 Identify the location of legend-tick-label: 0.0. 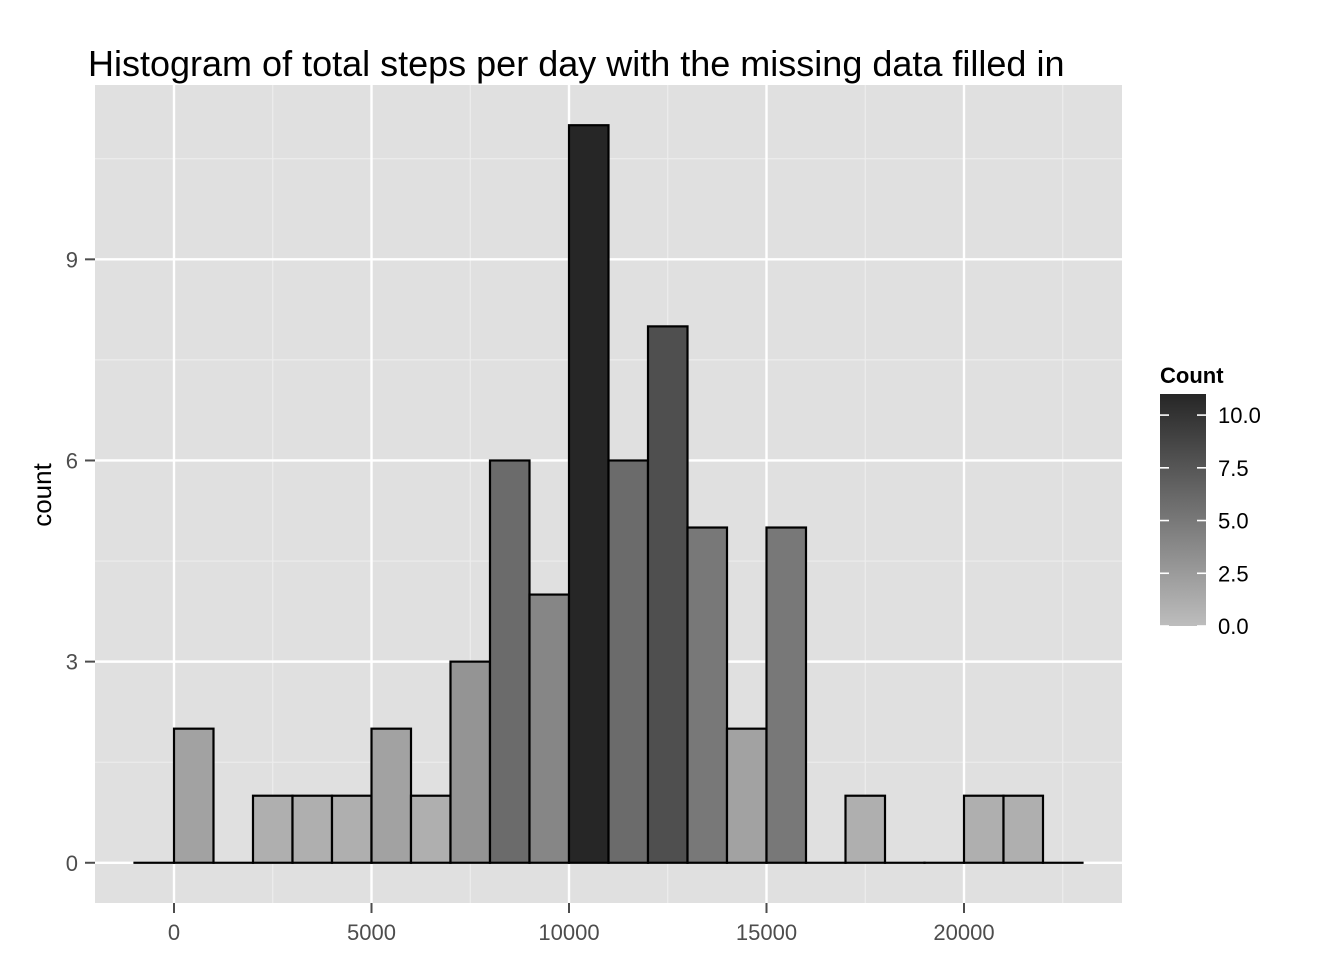
(1233, 626).